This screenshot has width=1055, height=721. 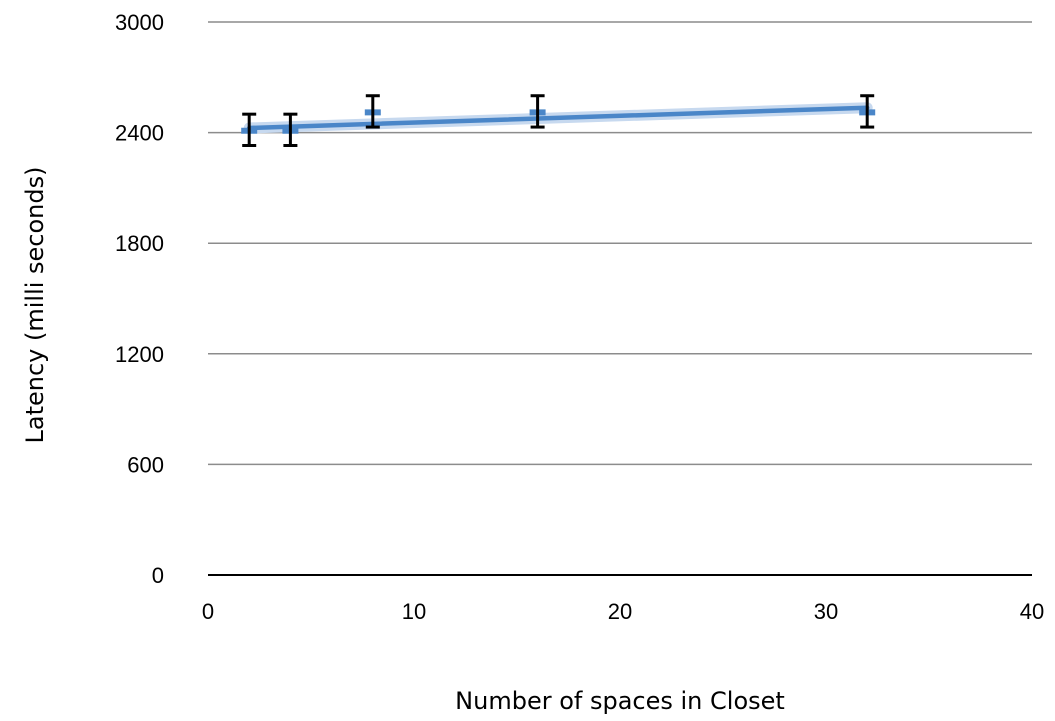 What do you see at coordinates (139, 299) in the screenshot?
I see `y-tick-labels: 0 600 1200 1800 2400 3000` at bounding box center [139, 299].